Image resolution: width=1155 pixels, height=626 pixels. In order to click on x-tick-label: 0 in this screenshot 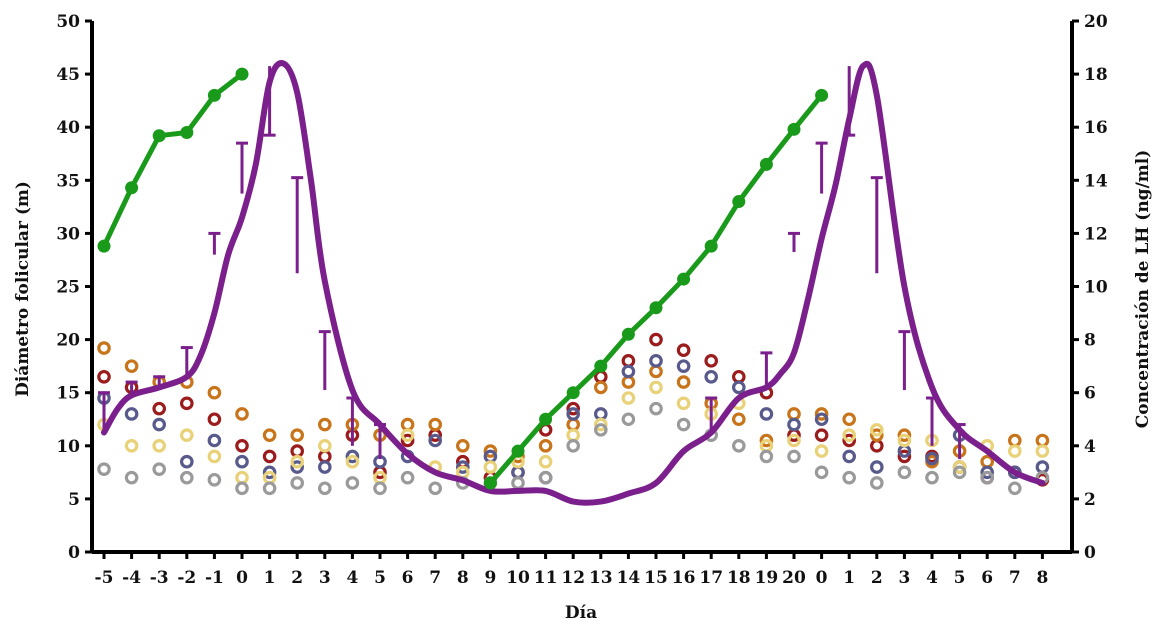, I will do `click(242, 578)`.